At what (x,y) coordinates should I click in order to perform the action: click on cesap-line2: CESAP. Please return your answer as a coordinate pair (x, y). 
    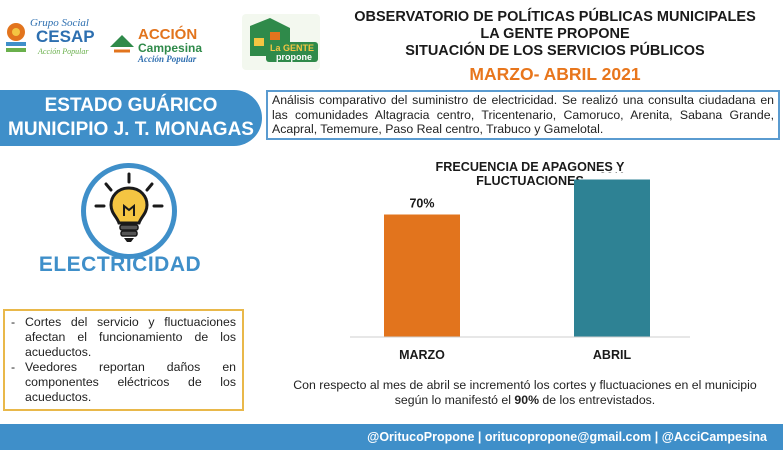
    Looking at the image, I should click on (65, 36).